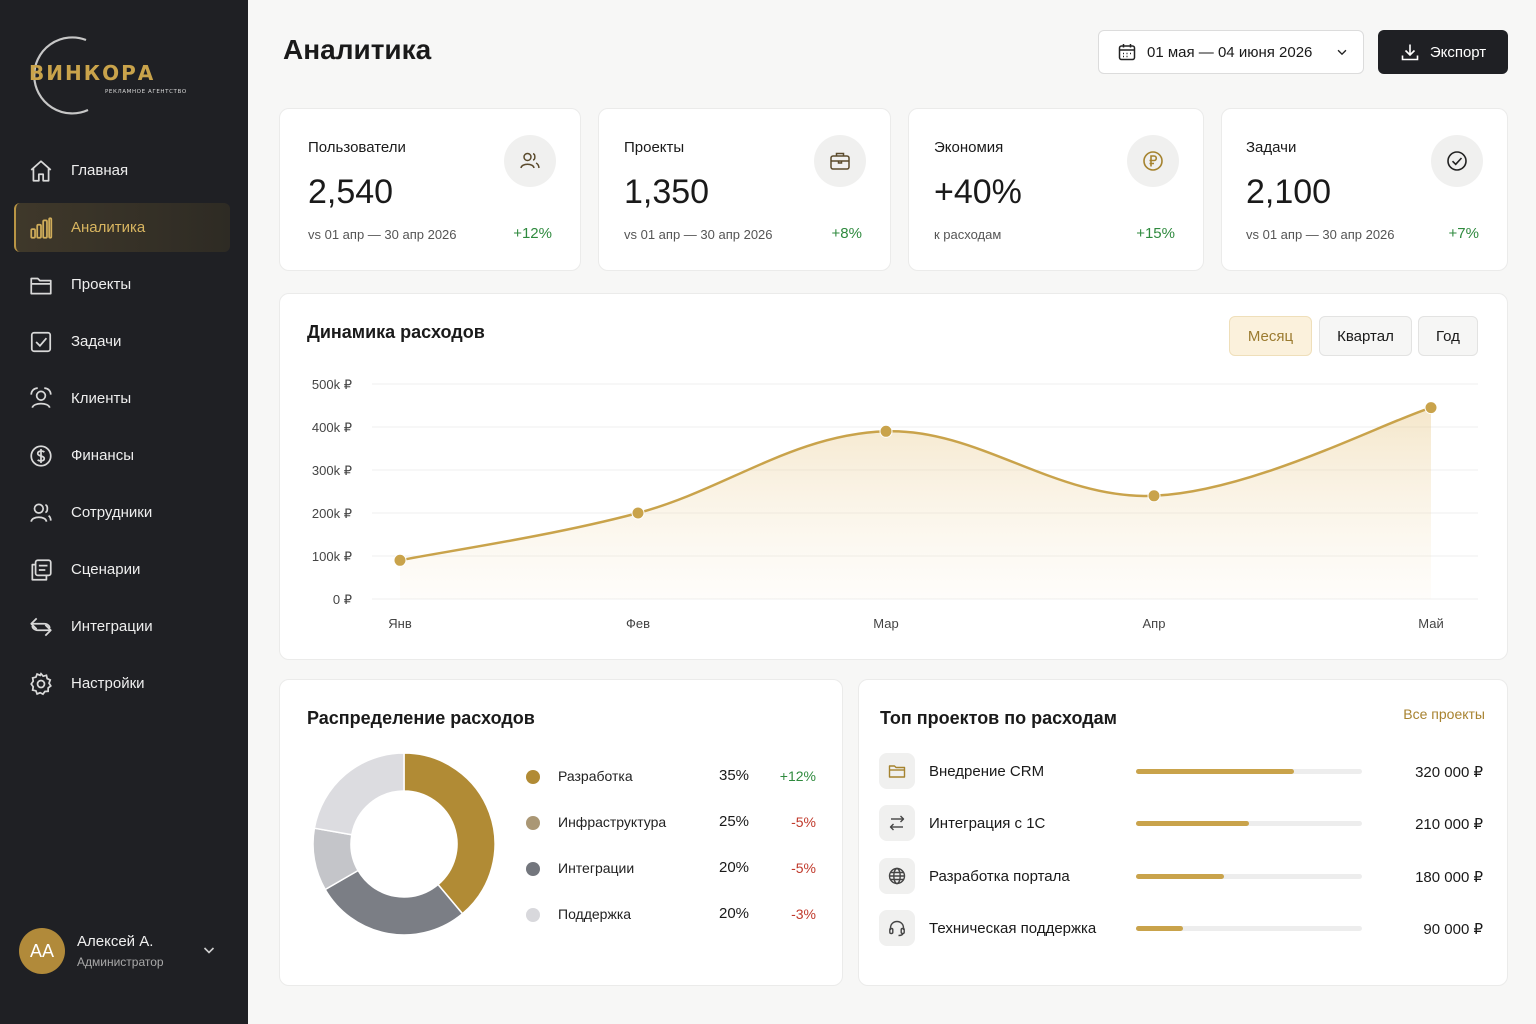 The height and width of the screenshot is (1024, 1536). I want to click on kpi-value: 1,350, so click(667, 192).